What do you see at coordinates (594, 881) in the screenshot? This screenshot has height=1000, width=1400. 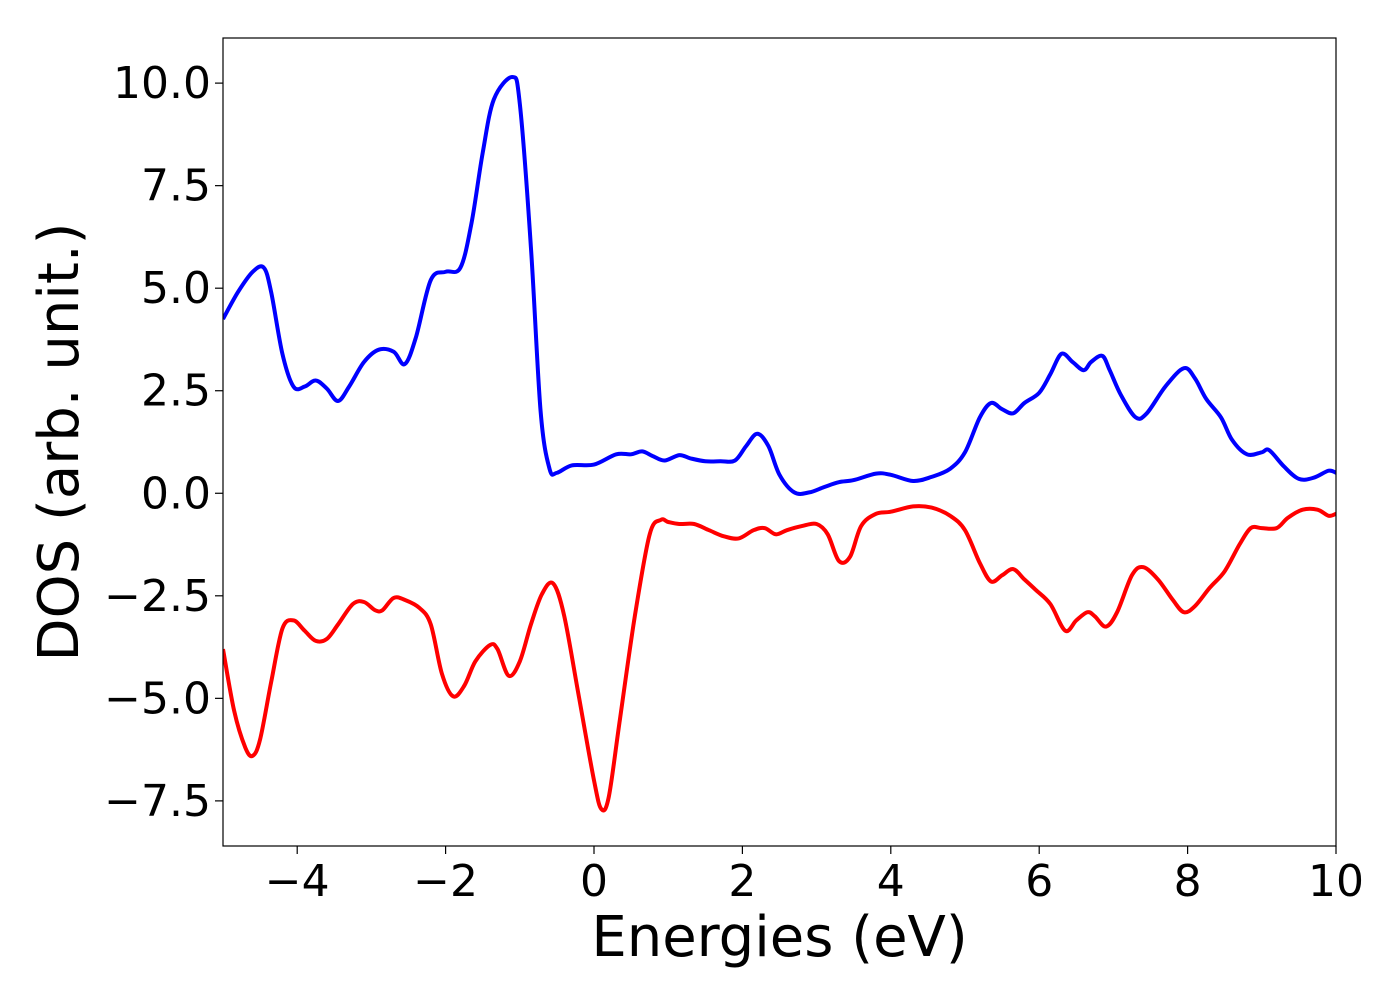 I see `x-tick-label: 0` at bounding box center [594, 881].